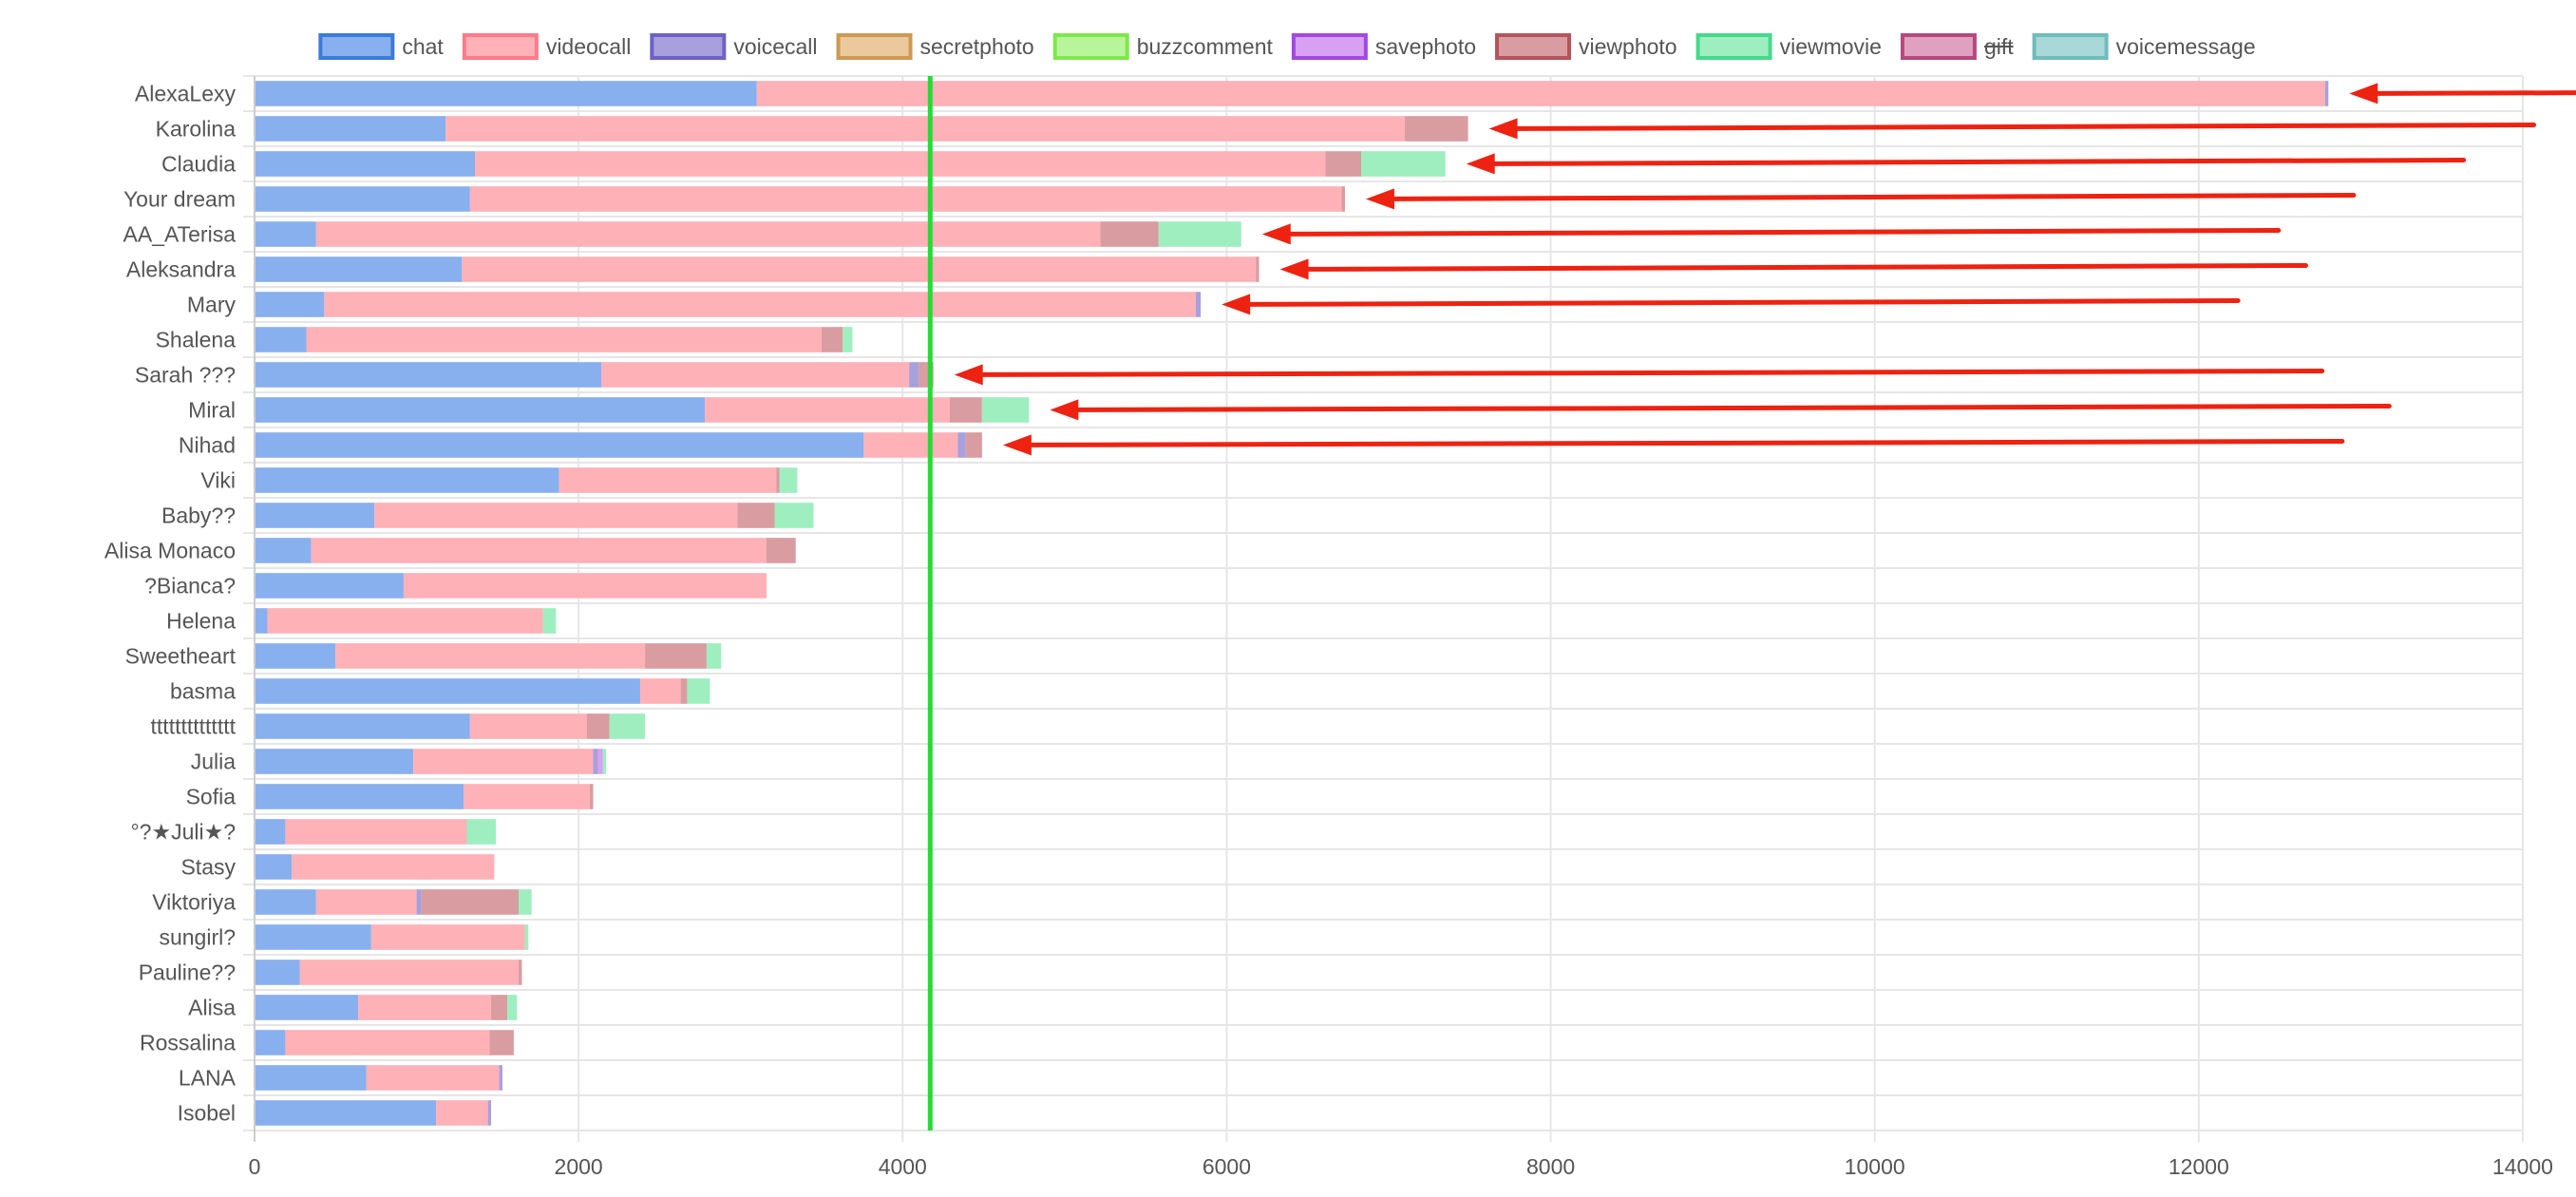 The width and height of the screenshot is (2576, 1197). I want to click on legend-item-viewphoto: viewphoto, so click(1586, 46).